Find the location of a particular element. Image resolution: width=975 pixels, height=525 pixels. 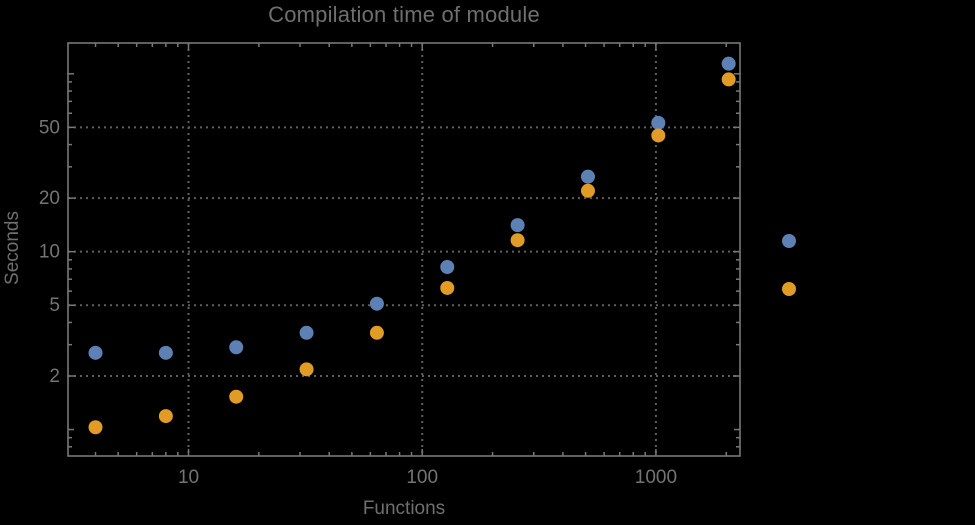

y-tick-label: 50 is located at coordinates (49, 127).